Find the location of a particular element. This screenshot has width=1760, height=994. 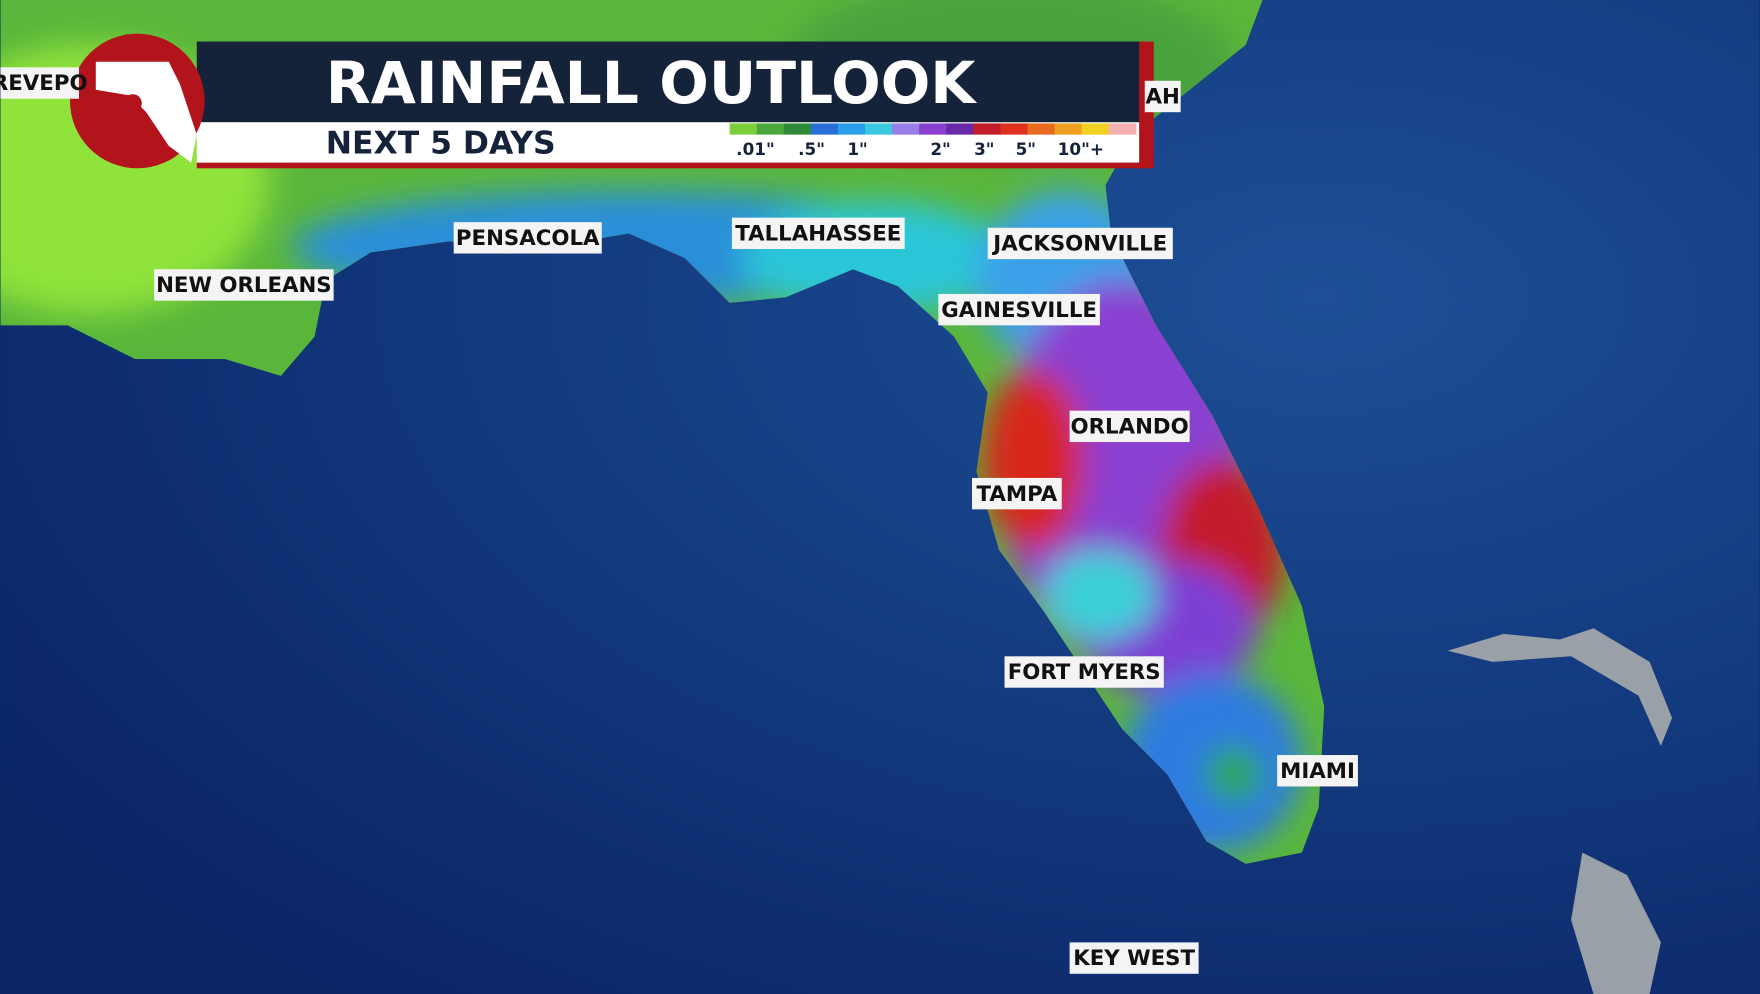

legend-label: 3" is located at coordinates (984, 149).